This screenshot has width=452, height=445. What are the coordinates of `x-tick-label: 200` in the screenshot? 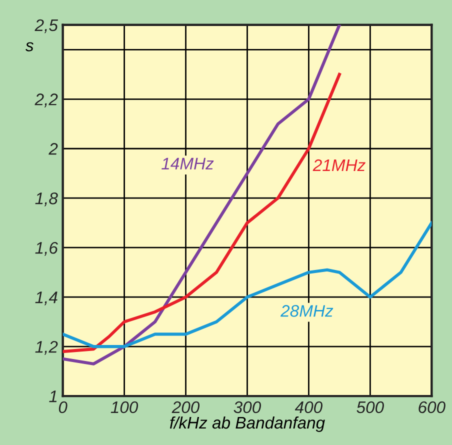 It's located at (186, 407).